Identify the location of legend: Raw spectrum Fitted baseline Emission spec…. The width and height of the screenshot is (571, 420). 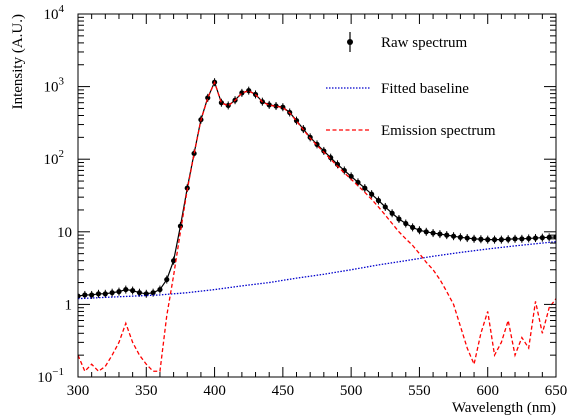
(411, 85).